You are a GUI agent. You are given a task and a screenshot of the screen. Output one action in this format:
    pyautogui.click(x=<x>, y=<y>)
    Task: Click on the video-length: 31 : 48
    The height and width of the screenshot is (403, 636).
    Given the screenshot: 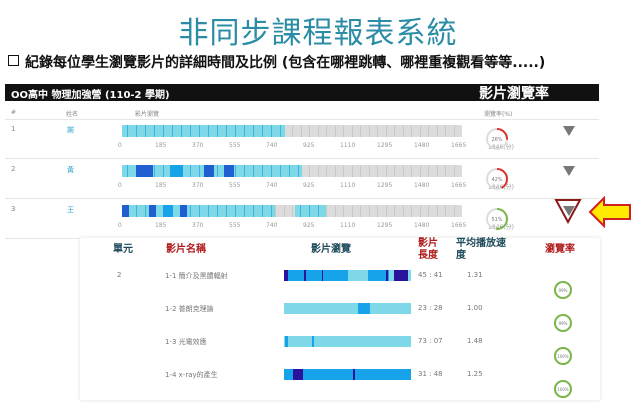 What is the action you would take?
    pyautogui.click(x=430, y=374)
    